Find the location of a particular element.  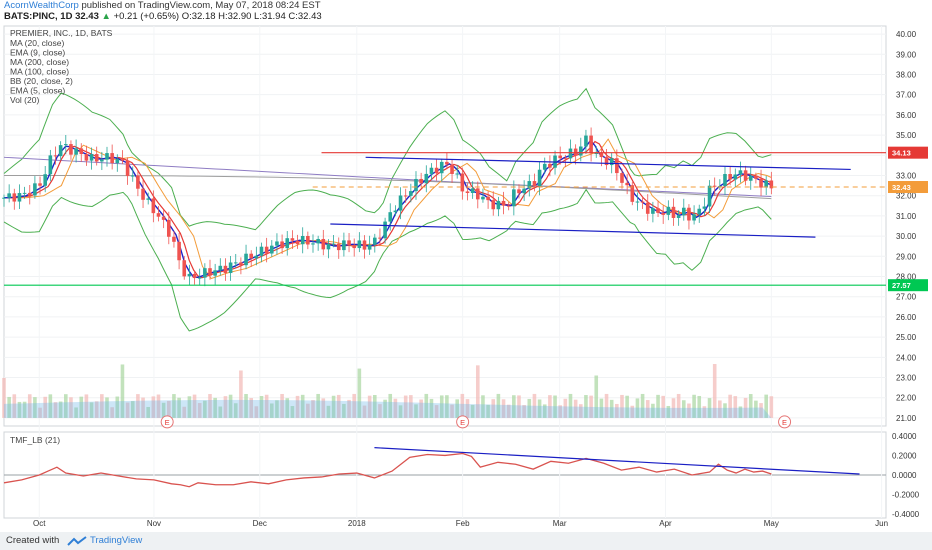

tradingview-brand: TradingView is located at coordinates (116, 540).